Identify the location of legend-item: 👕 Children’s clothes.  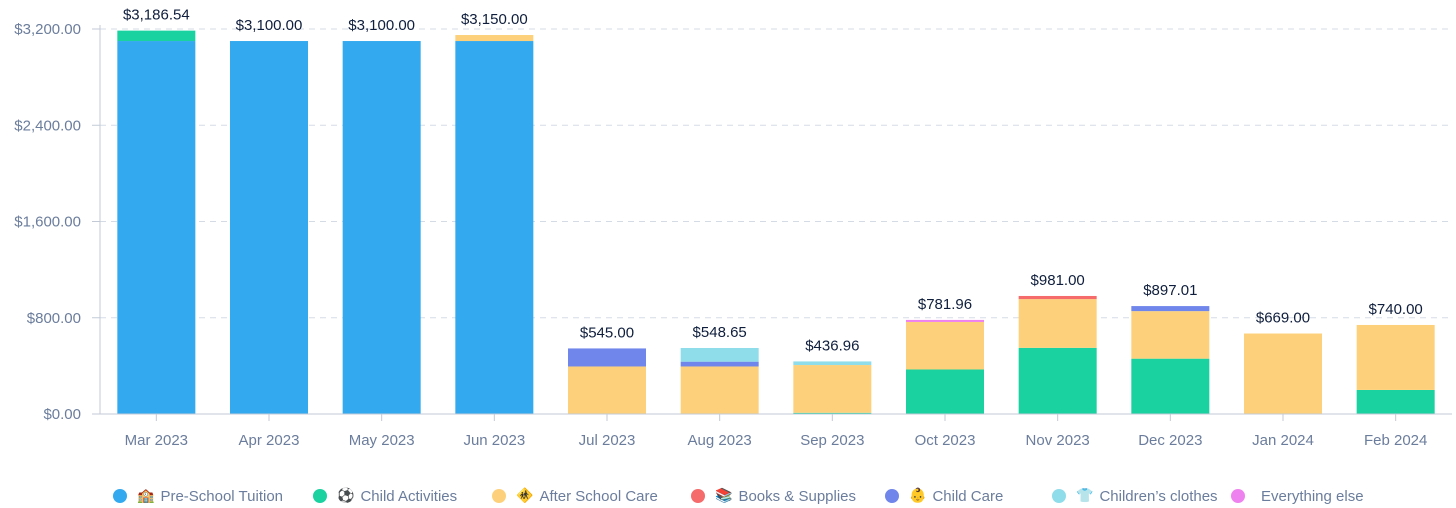
(1135, 496).